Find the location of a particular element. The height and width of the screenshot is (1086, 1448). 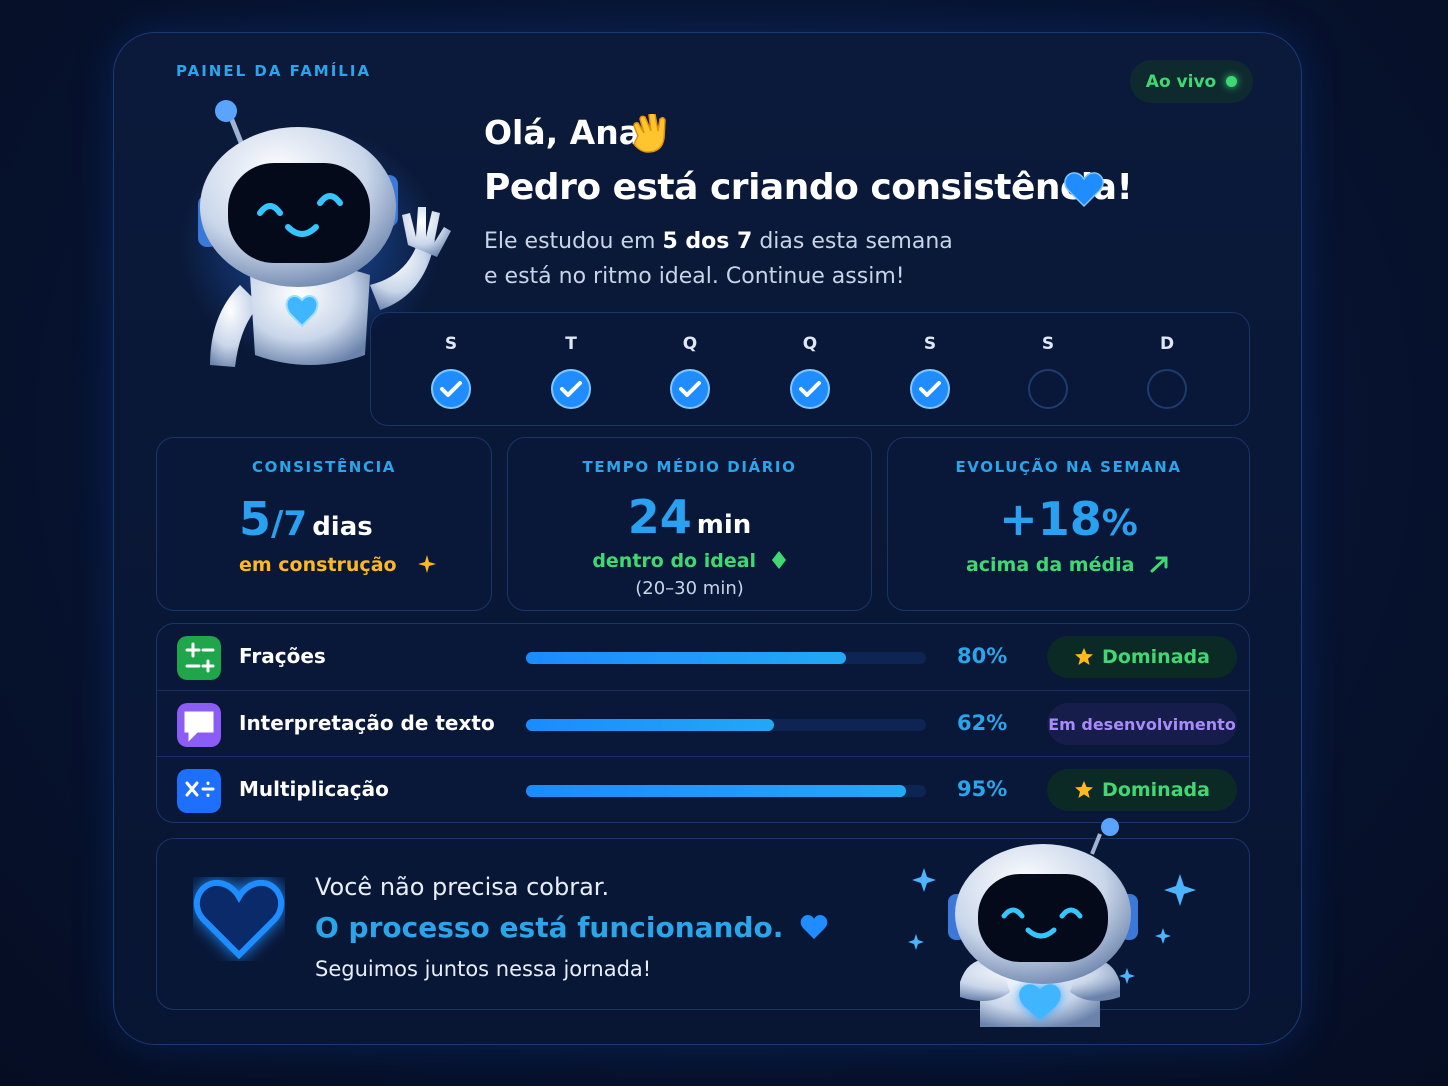

stat-title: EVOLUÇÃO NA SEMANA is located at coordinates (1068, 467).